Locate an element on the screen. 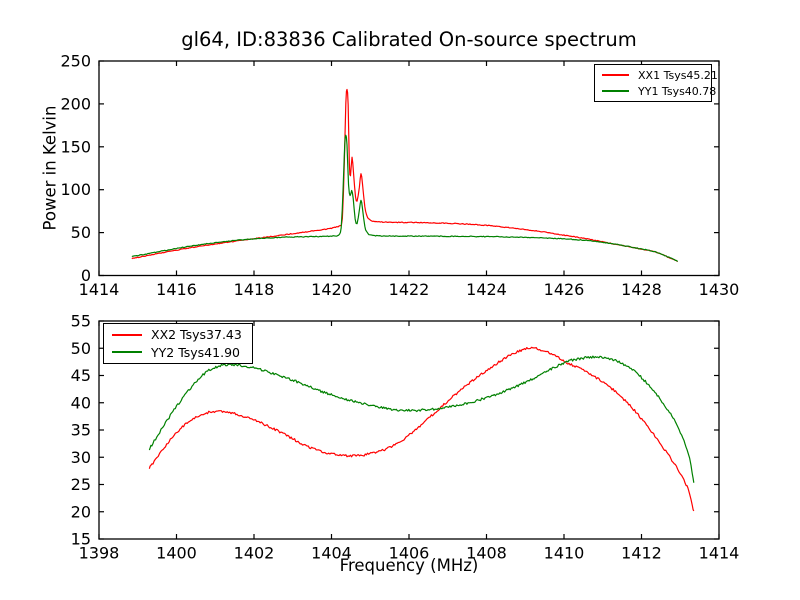 The width and height of the screenshot is (800, 600). bottom-plot-x-tick-label: 1398 is located at coordinates (99, 553).